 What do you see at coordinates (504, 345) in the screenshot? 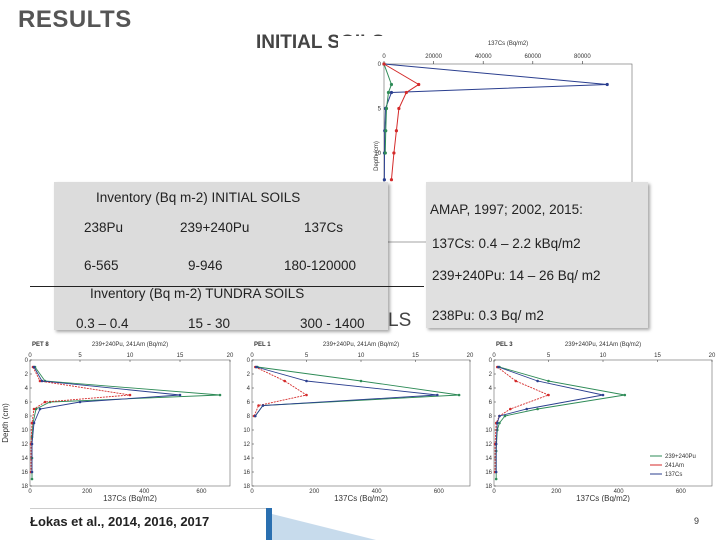
I see `chart-title: PEL 3` at bounding box center [504, 345].